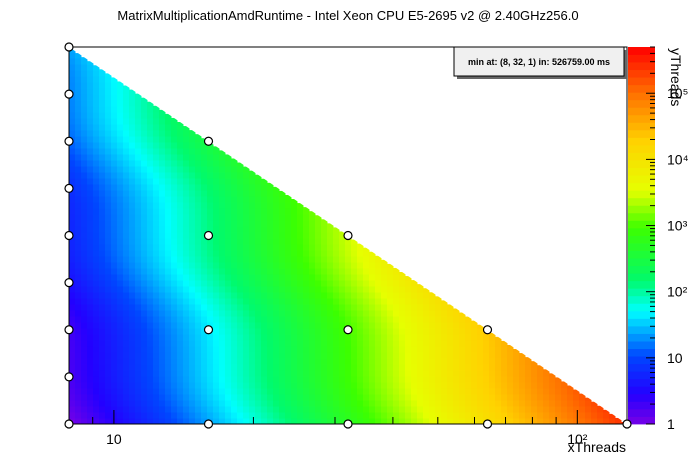  Describe the element at coordinates (69, 235) in the screenshot. I see `data-point` at that location.